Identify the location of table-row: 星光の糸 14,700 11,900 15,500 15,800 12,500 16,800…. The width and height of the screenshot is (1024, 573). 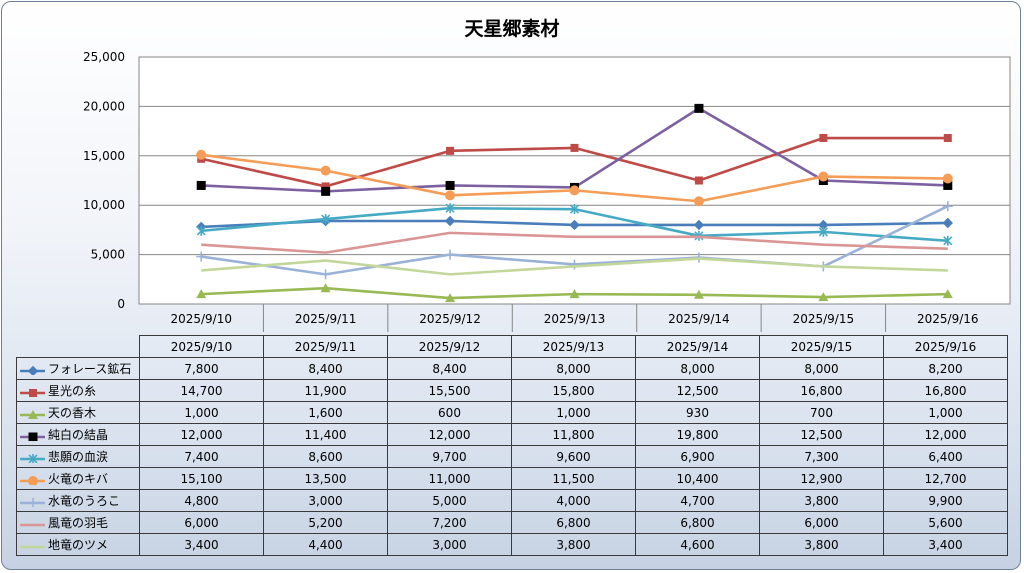
(512, 390).